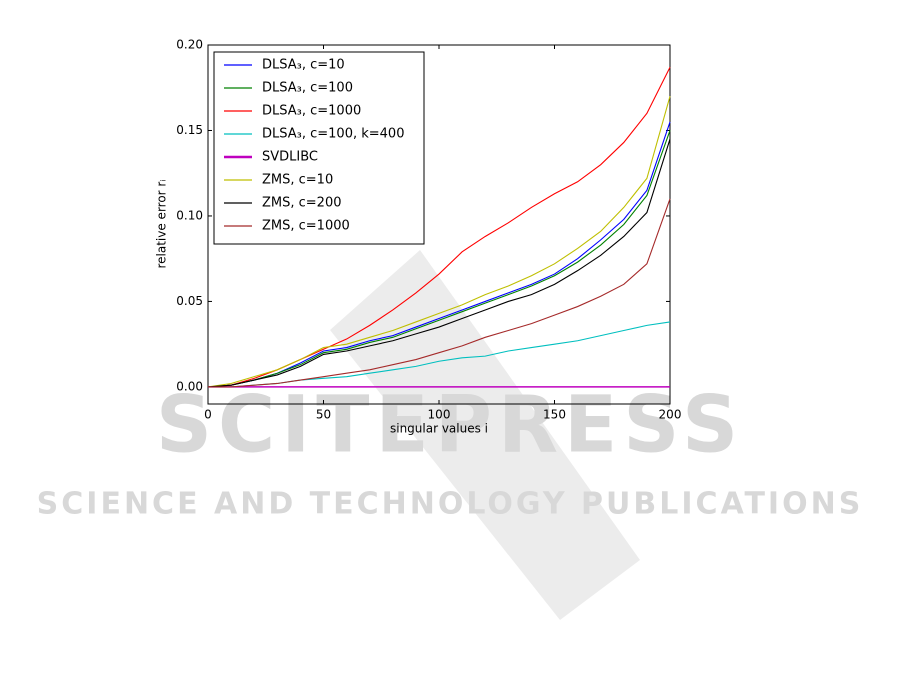  Describe the element at coordinates (670, 415) in the screenshot. I see `x-tick-label: 200` at that location.